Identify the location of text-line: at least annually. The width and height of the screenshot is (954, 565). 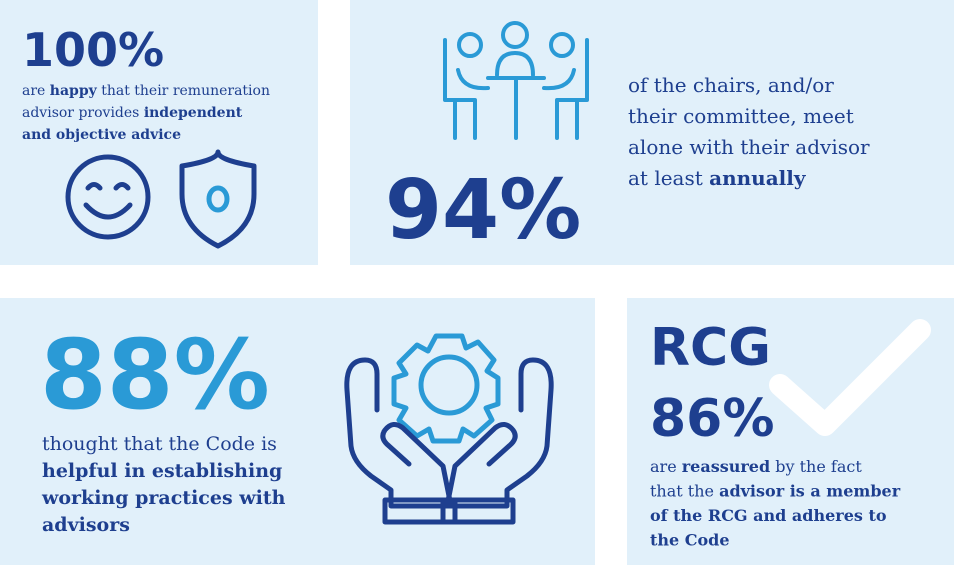
(717, 178).